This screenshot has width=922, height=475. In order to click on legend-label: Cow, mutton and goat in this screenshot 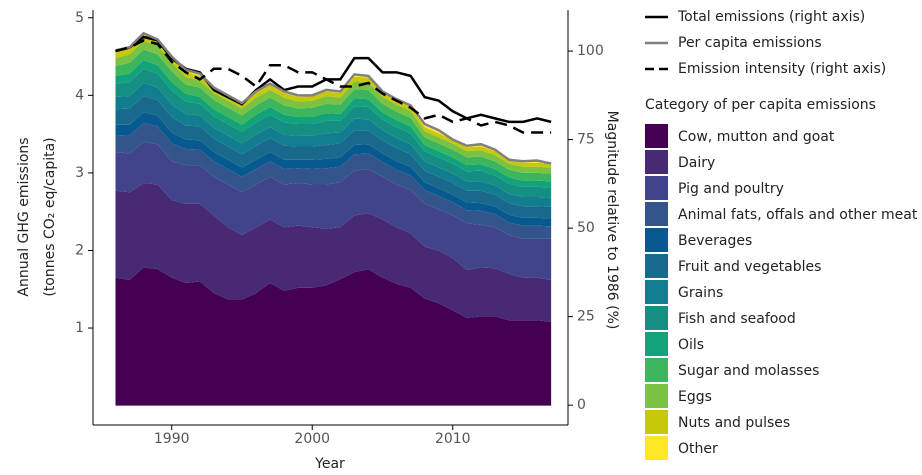, I will do `click(756, 137)`.